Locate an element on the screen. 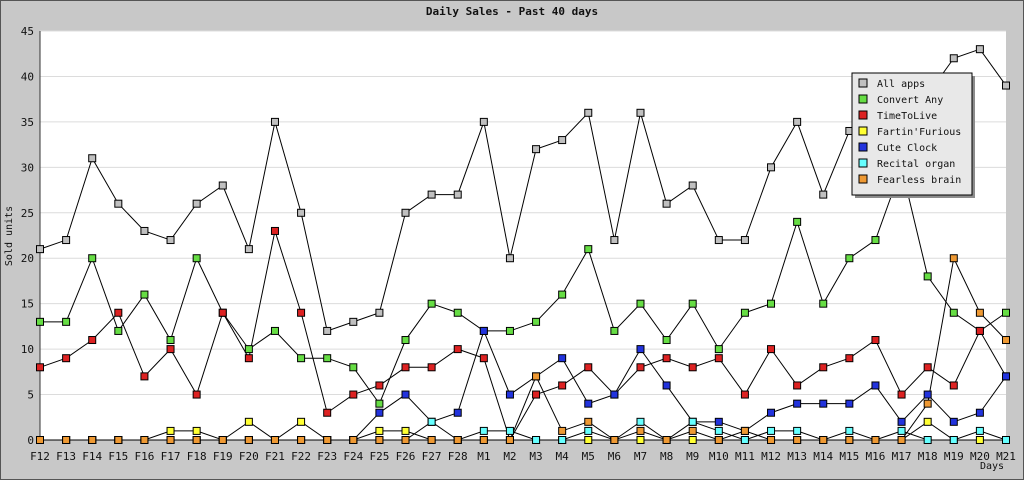  legend-label: Convert Any is located at coordinates (910, 100).